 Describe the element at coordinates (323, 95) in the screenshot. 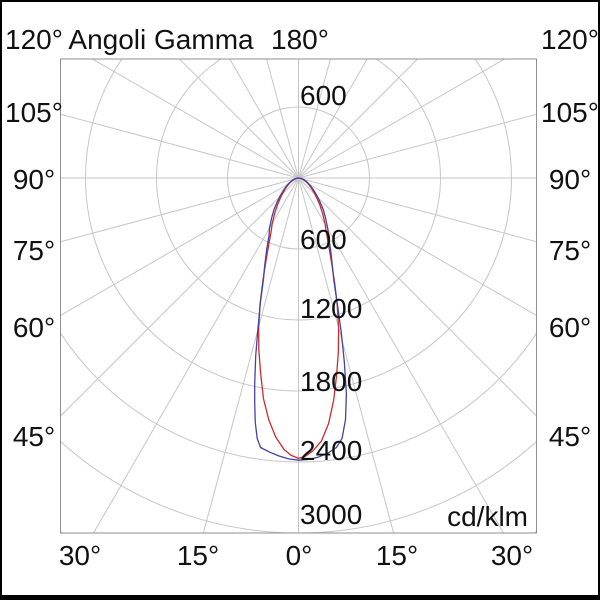

I see `ring-label-600-top: 600` at that location.